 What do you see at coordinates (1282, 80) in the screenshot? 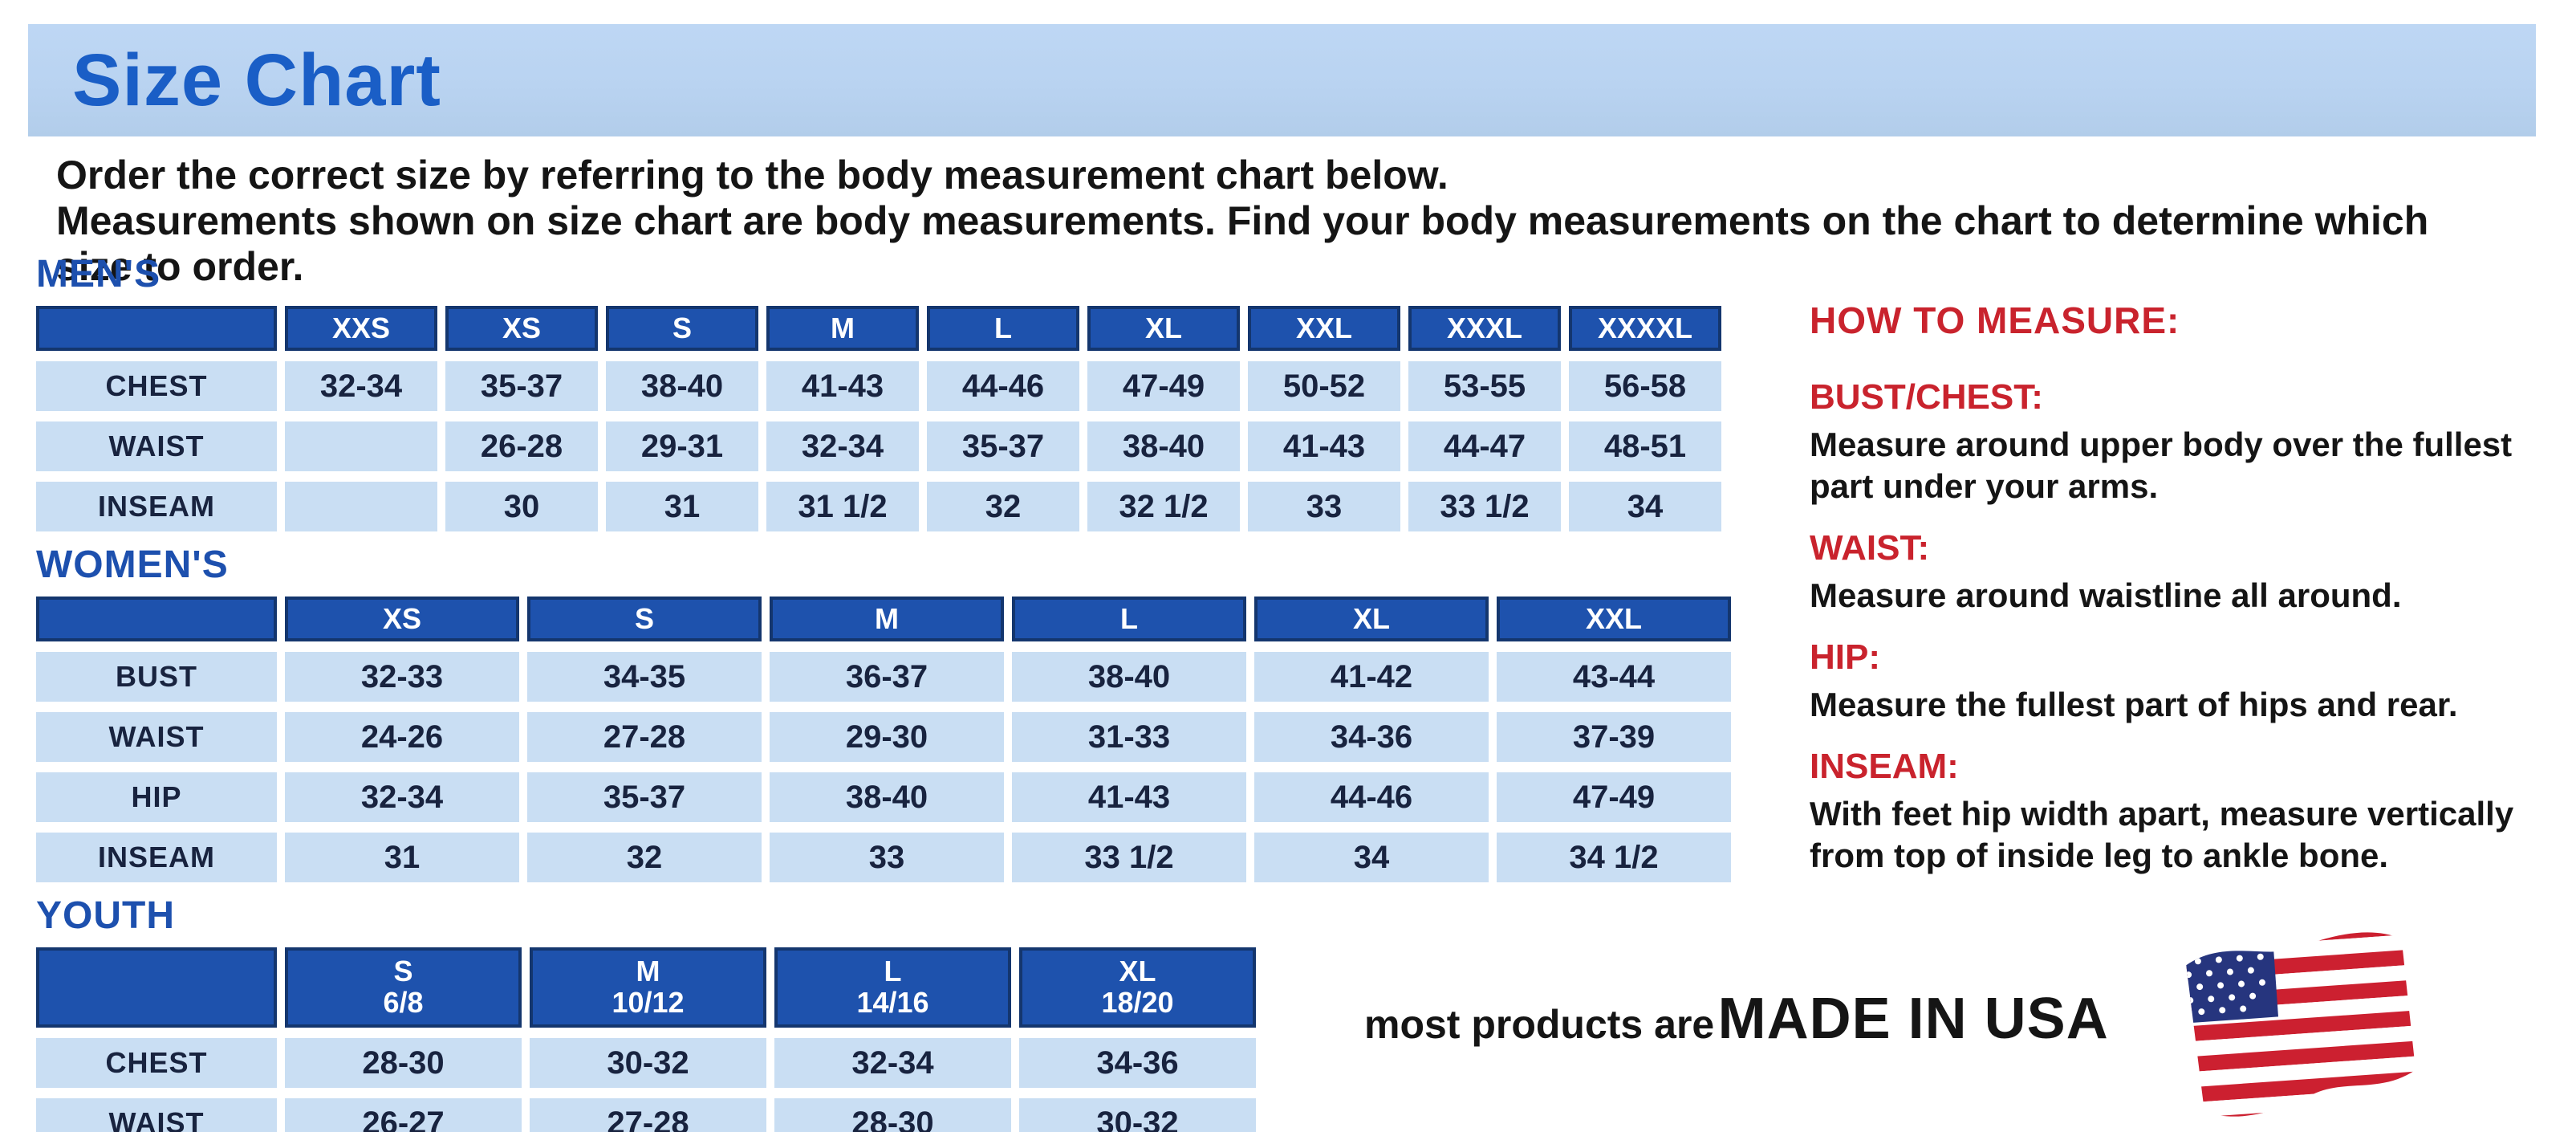
I see `page-banner: Size Chart` at bounding box center [1282, 80].